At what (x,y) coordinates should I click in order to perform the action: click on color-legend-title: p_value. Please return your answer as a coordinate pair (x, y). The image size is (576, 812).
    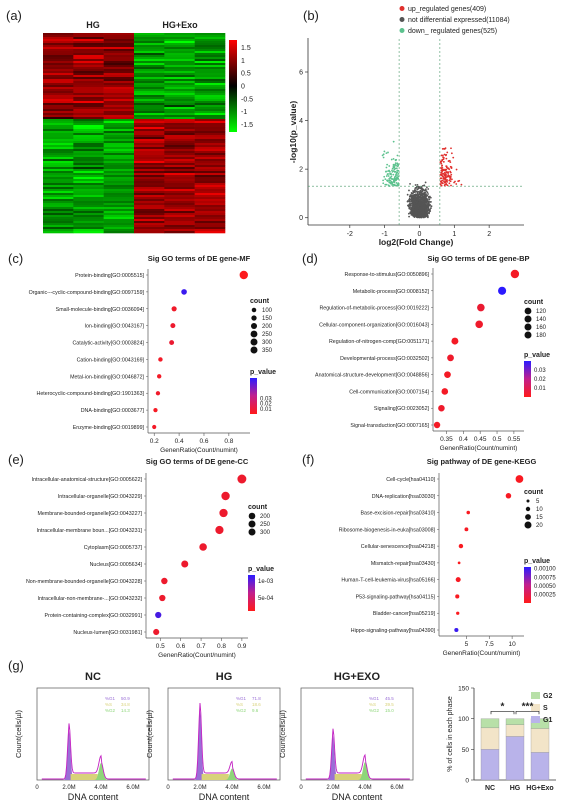
    Looking at the image, I should click on (537, 561).